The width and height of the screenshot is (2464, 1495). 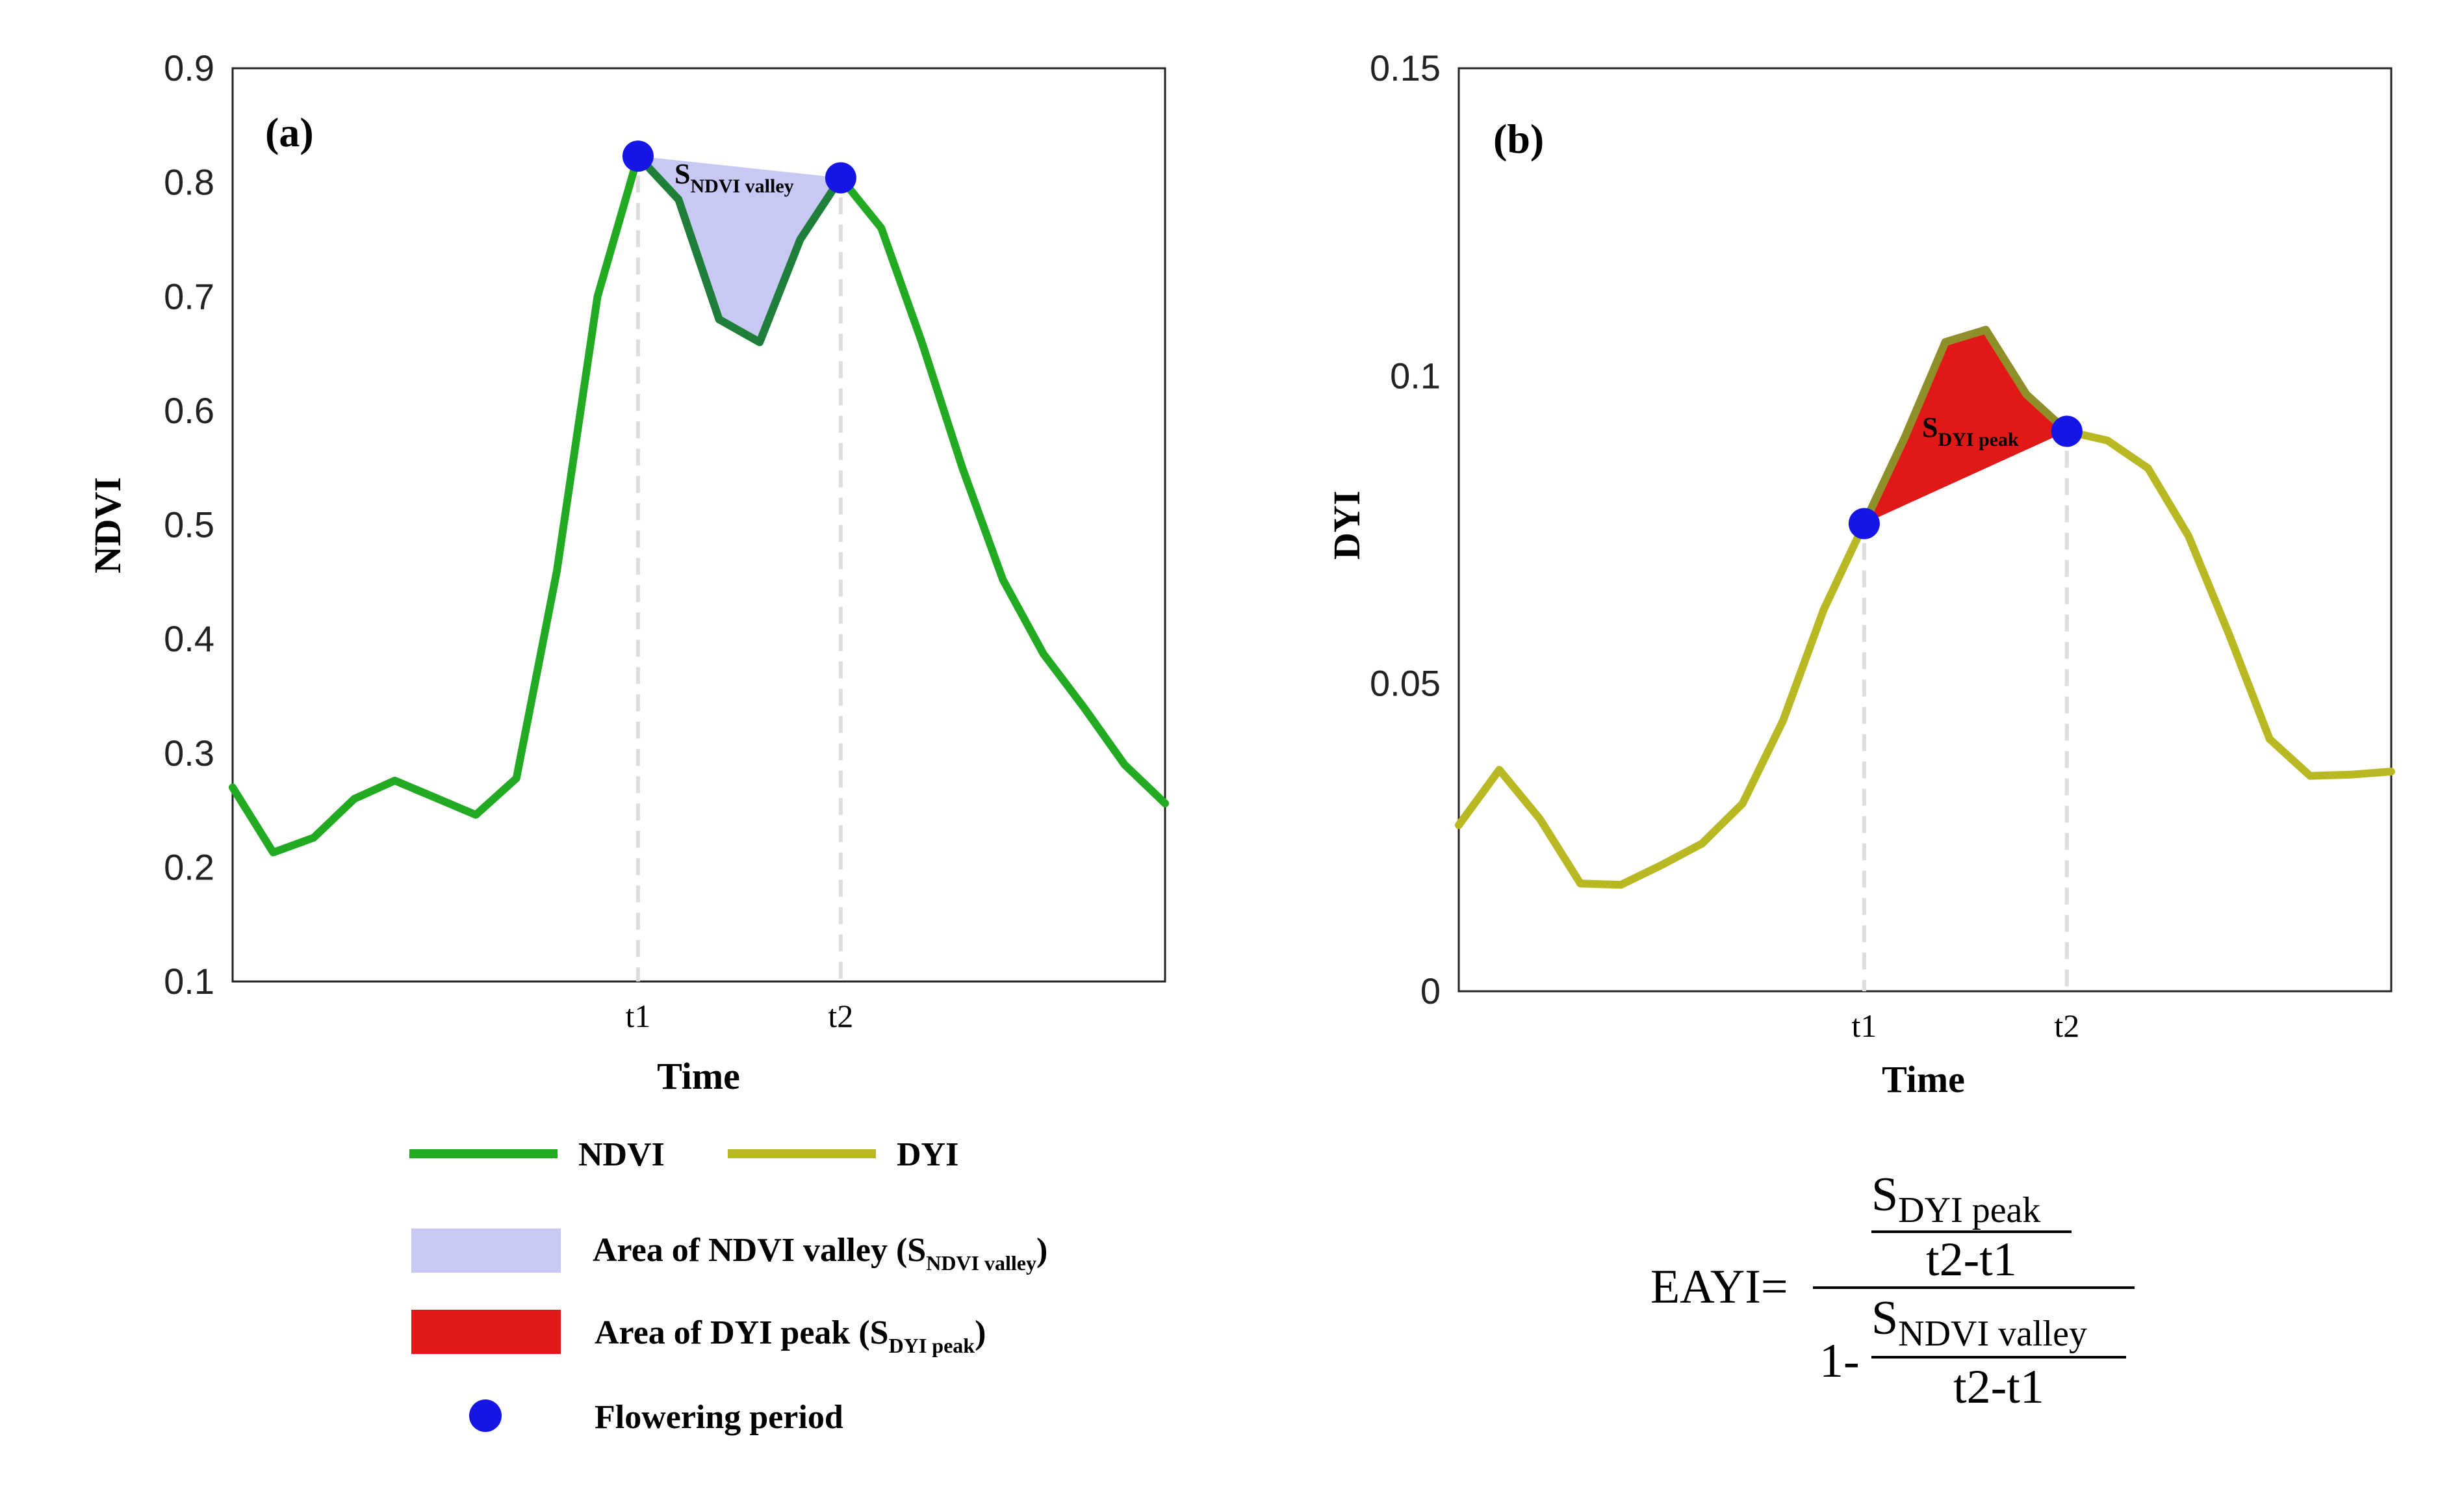 I want to click on panel-a-flowering-points, so click(x=739, y=167).